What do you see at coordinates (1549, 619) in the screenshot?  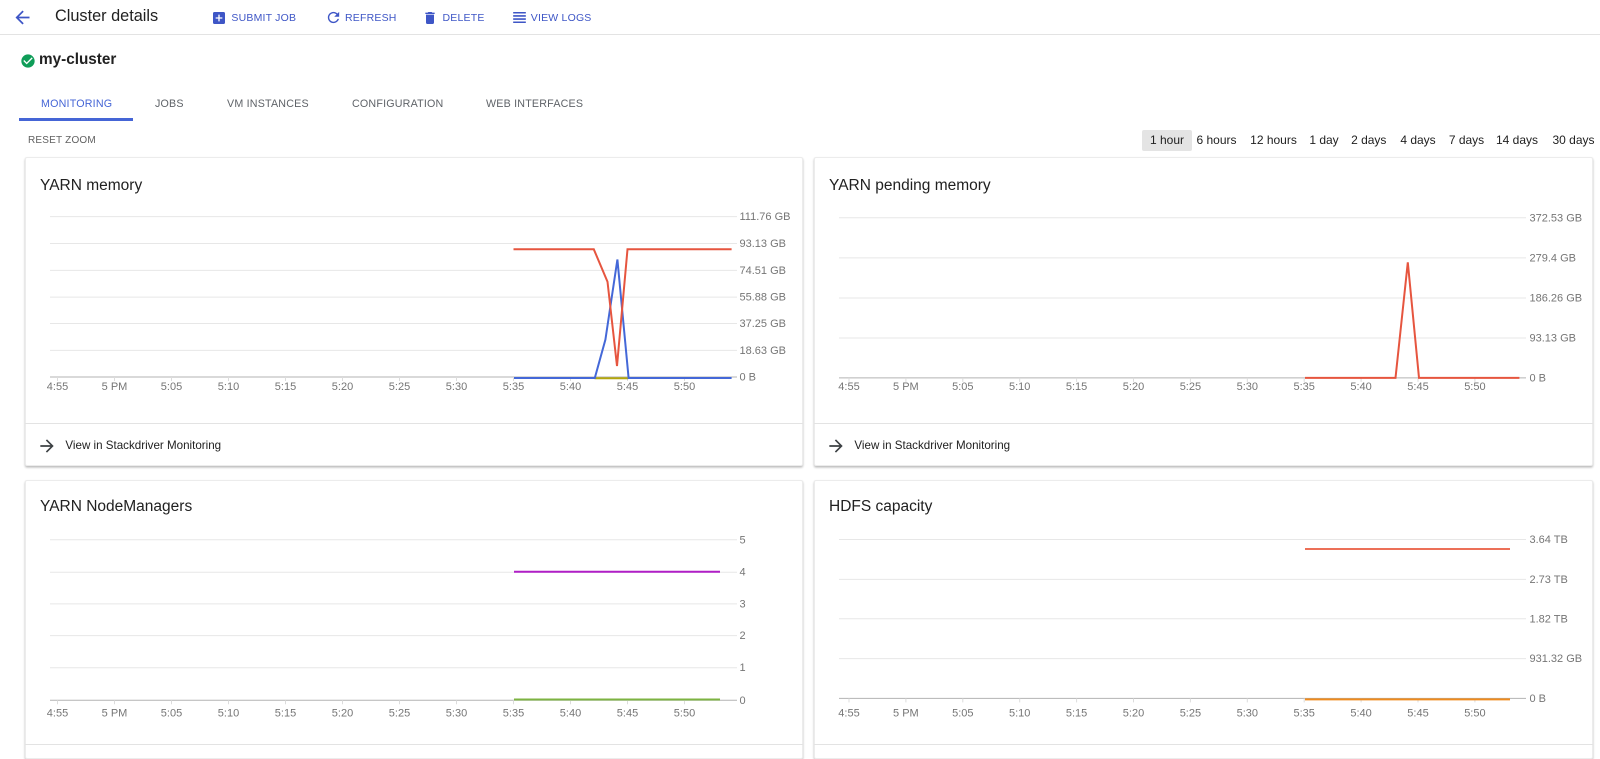 I see `svg-text: 1.82 TB` at bounding box center [1549, 619].